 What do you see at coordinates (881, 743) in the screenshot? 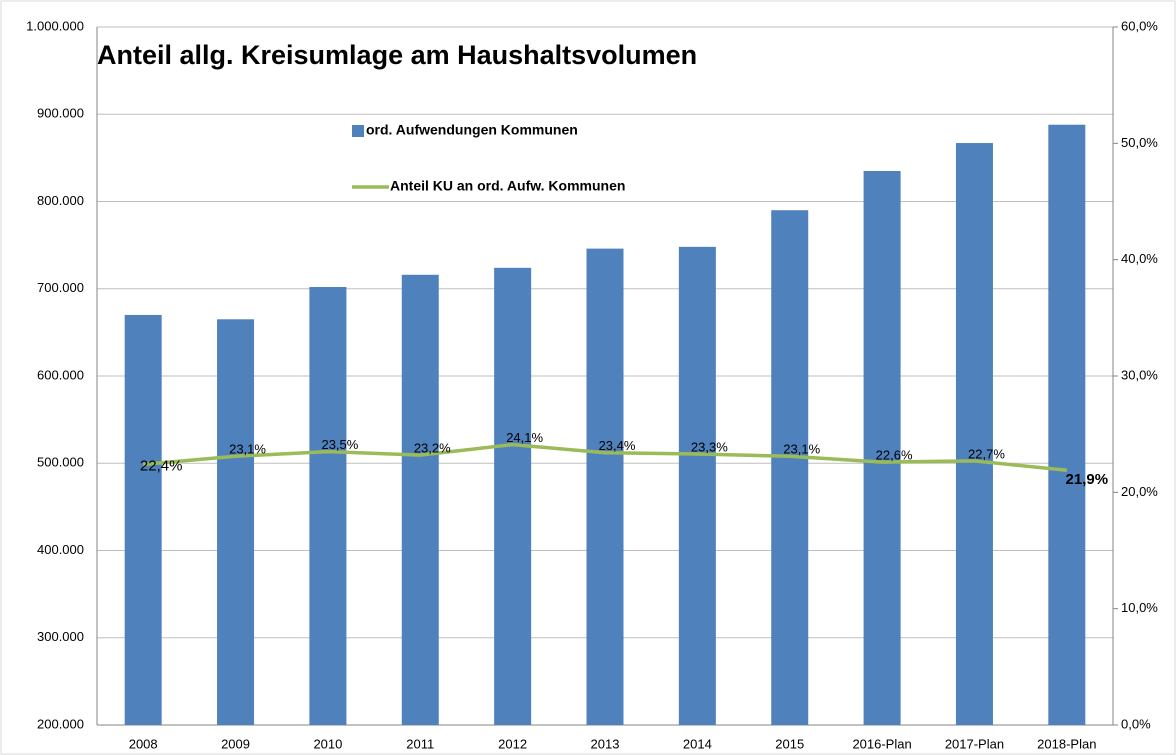
I see `x-tick-label: 2016-Plan` at bounding box center [881, 743].